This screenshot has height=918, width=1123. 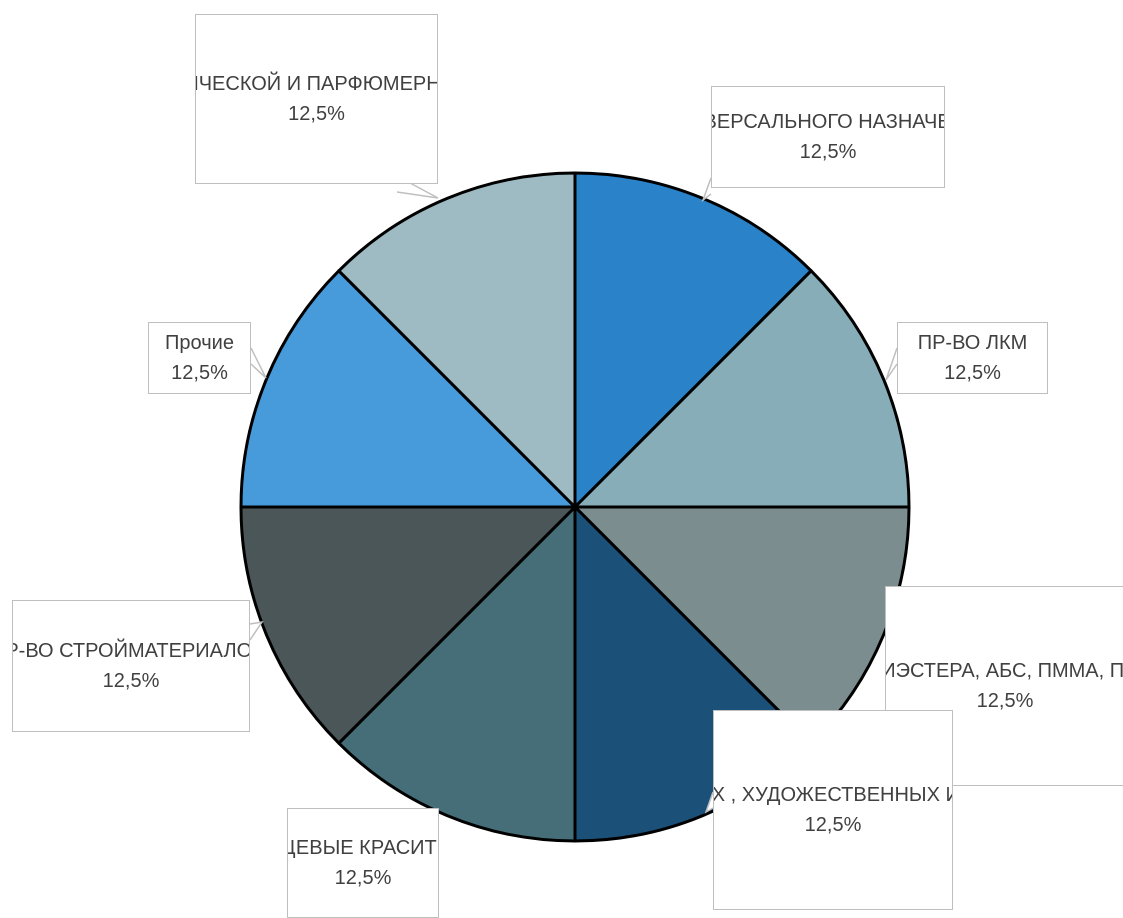 What do you see at coordinates (972, 358) in the screenshot?
I see `data-label-2: ПР-ВО ЛКМ 12,5%` at bounding box center [972, 358].